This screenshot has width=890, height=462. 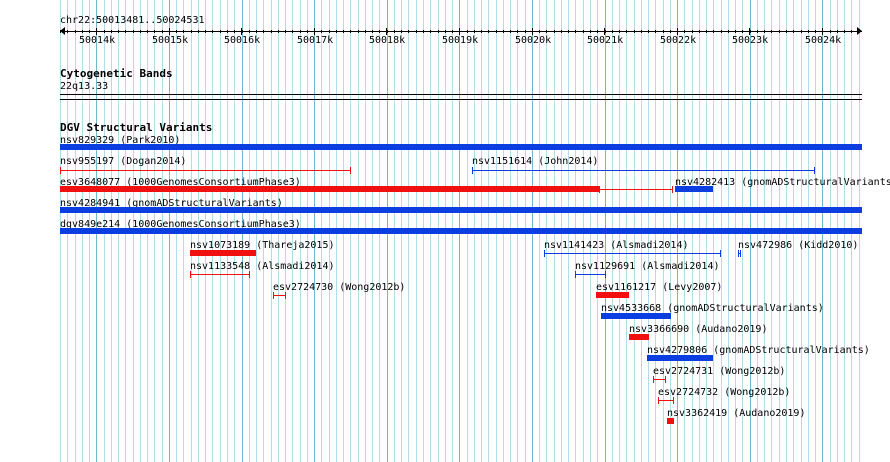 I want to click on dgv-feature-label: nsv3366690 (Audano2019), so click(x=698, y=329).